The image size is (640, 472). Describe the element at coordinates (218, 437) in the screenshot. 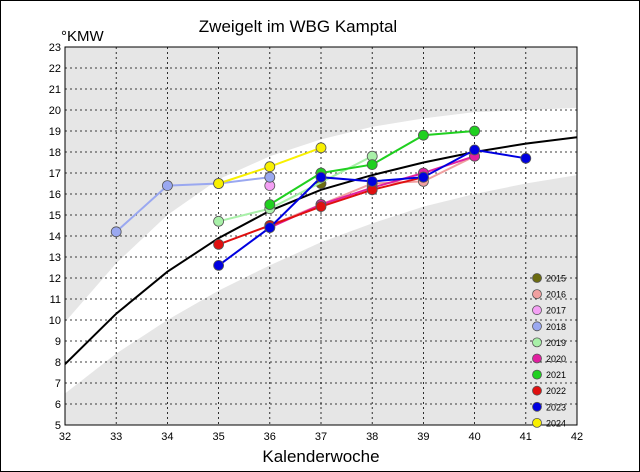

I see `x-tick-label: 35` at that location.